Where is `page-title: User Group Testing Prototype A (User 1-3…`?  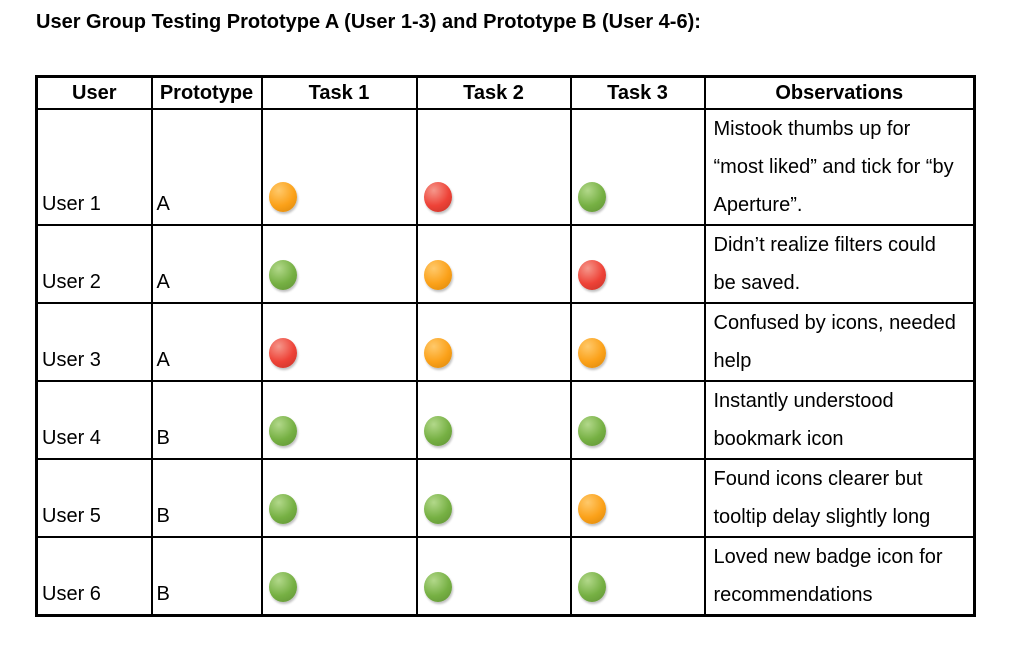
page-title: User Group Testing Prototype A (User 1-3… is located at coordinates (368, 22).